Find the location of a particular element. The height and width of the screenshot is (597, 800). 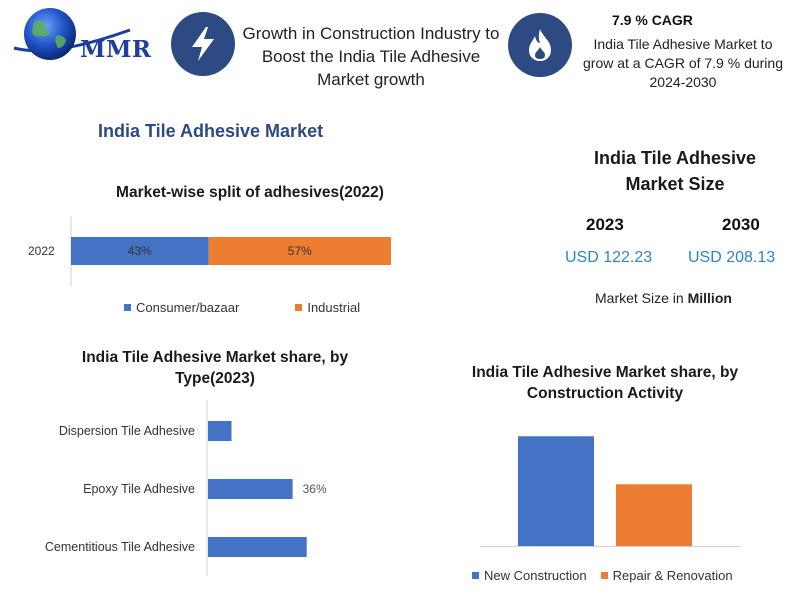

split-chart: 2022 43% 57% is located at coordinates (209, 251).